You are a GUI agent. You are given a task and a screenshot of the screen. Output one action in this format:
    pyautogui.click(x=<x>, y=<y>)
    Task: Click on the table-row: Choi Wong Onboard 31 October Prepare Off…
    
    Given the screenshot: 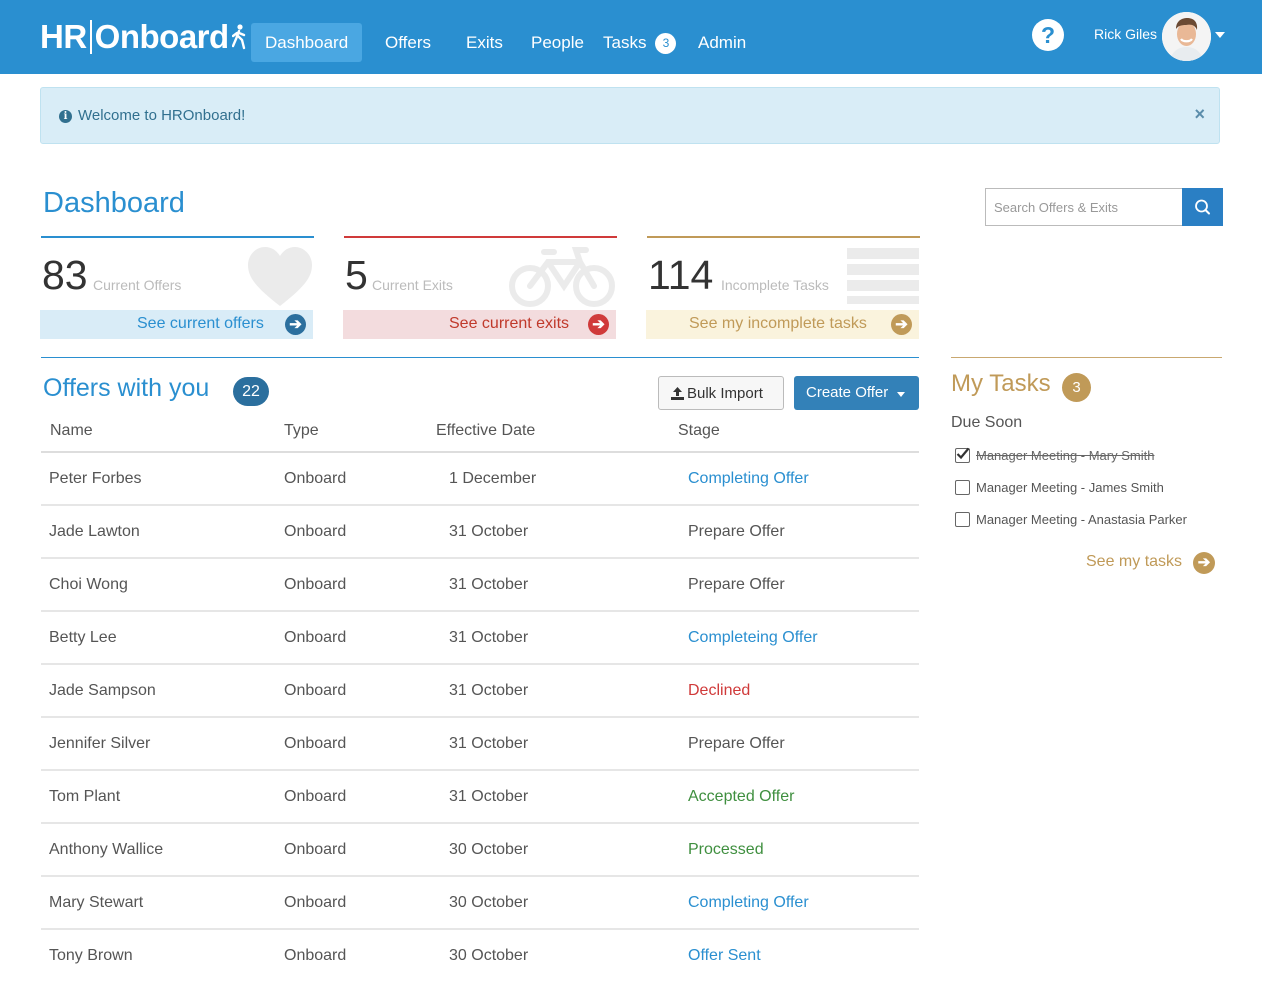 What is the action you would take?
    pyautogui.click(x=480, y=585)
    